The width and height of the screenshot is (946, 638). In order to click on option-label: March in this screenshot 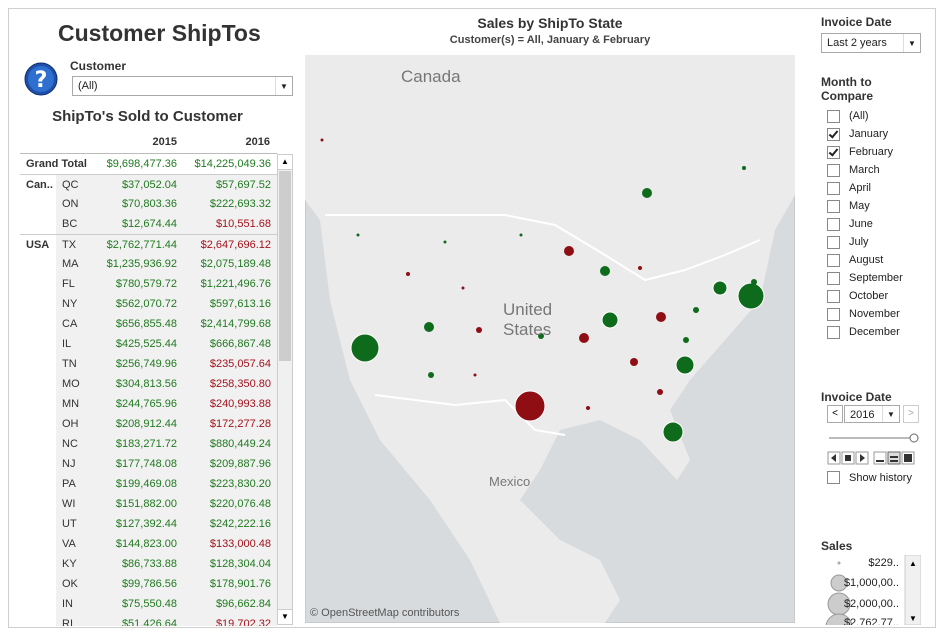, I will do `click(864, 170)`.